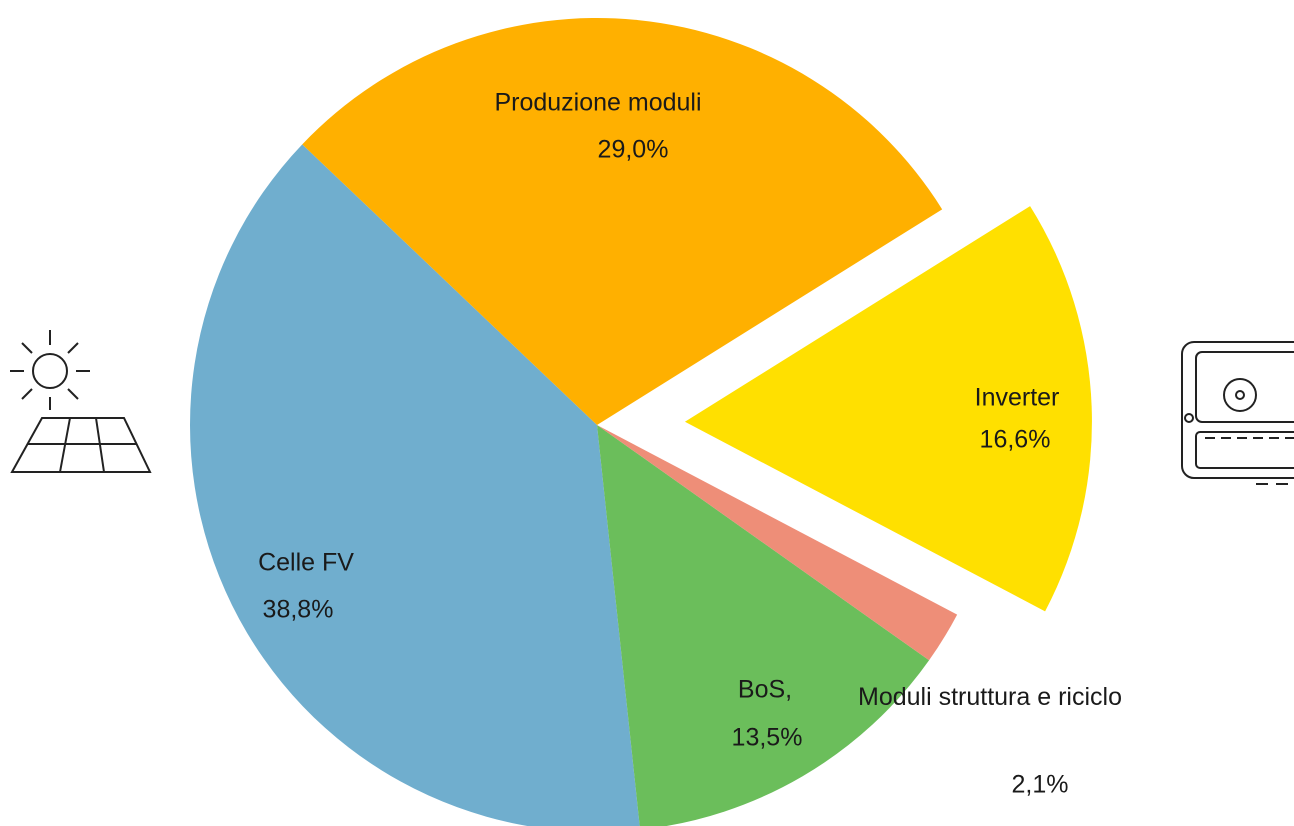 Image resolution: width=1294 pixels, height=826 pixels. I want to click on value-label: 16,6%, so click(1015, 439).